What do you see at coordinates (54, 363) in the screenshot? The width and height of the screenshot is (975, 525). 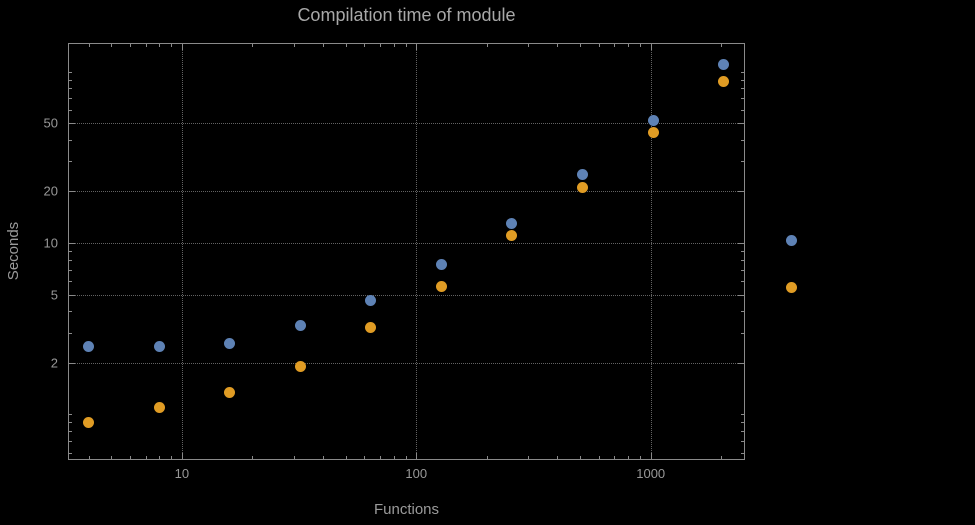 I see `y-tick-label: 2` at bounding box center [54, 363].